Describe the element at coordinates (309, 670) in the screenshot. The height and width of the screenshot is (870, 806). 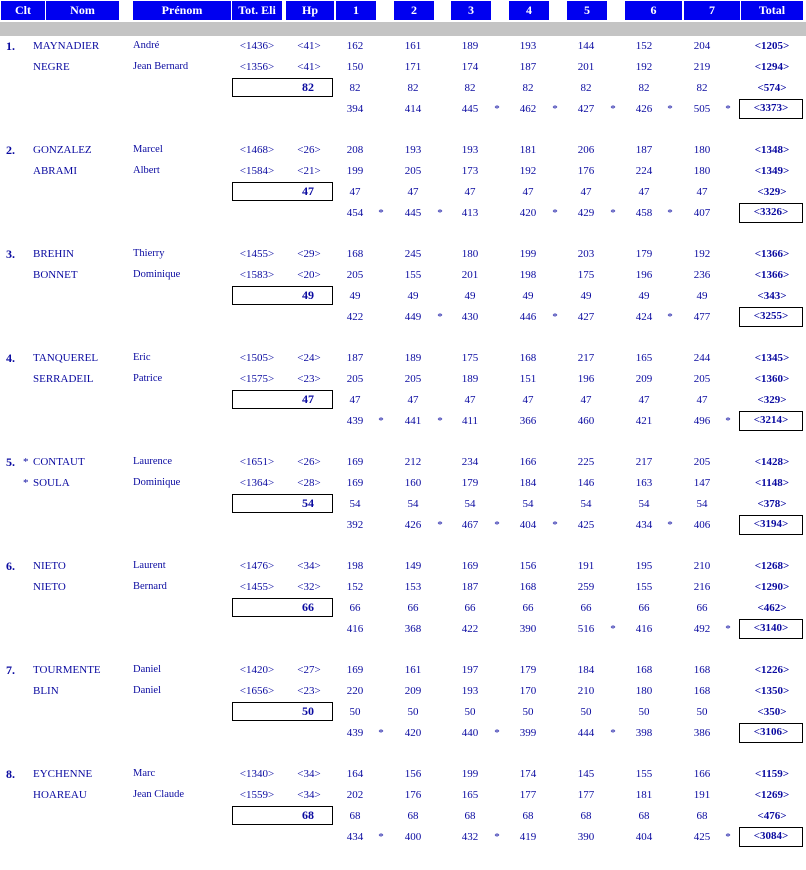
I see `player-handicap: <27>` at that location.